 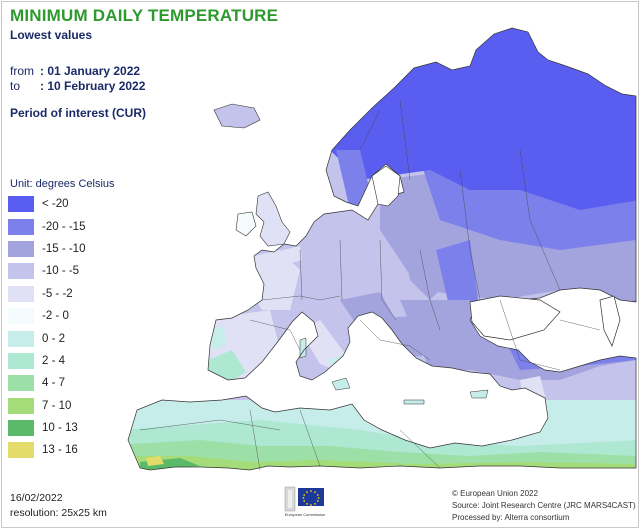 I want to click on period-to: to : 10 February 2022, so click(x=77, y=86).